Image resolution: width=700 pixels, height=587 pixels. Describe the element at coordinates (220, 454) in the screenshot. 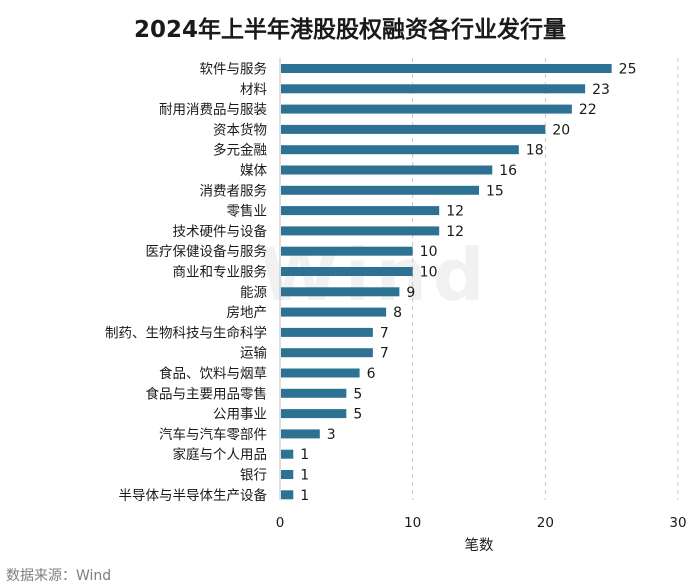

I see `category-label: 家庭与个人用品` at that location.